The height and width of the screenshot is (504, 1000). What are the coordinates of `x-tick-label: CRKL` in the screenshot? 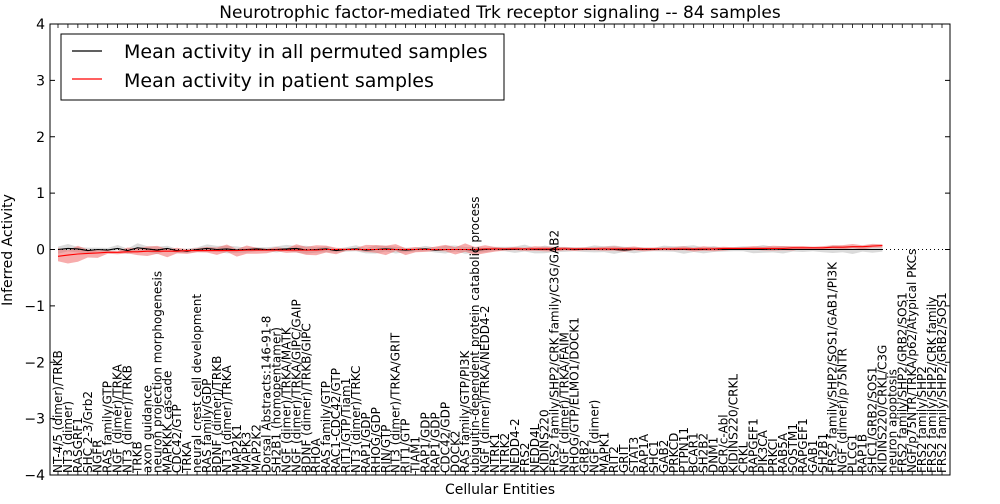 It's located at (743, 457).